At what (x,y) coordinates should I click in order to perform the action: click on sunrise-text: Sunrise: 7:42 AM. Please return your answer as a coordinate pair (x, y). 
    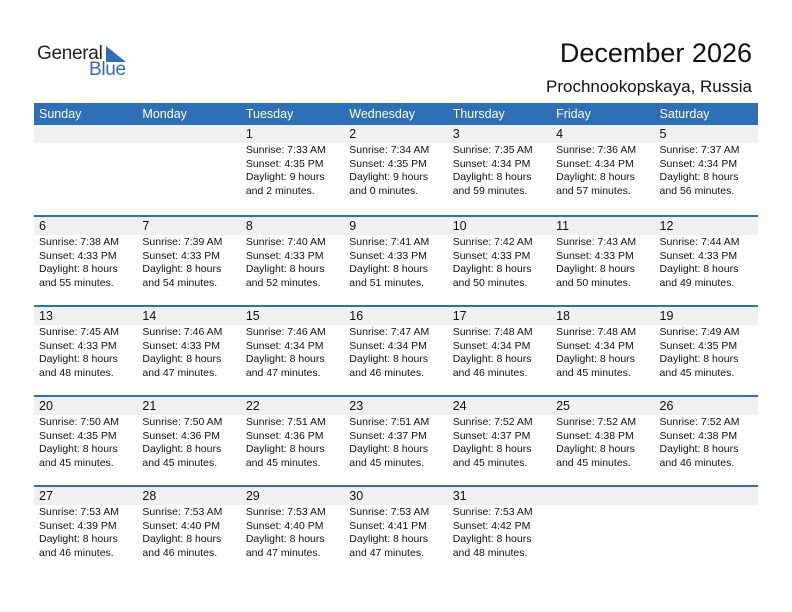
    Looking at the image, I should click on (492, 242).